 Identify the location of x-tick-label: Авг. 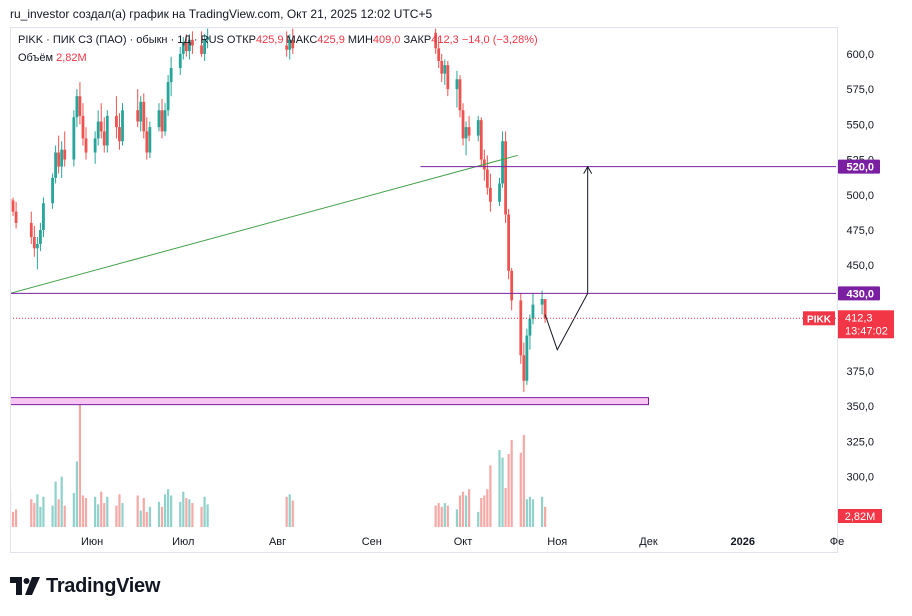
(277, 542).